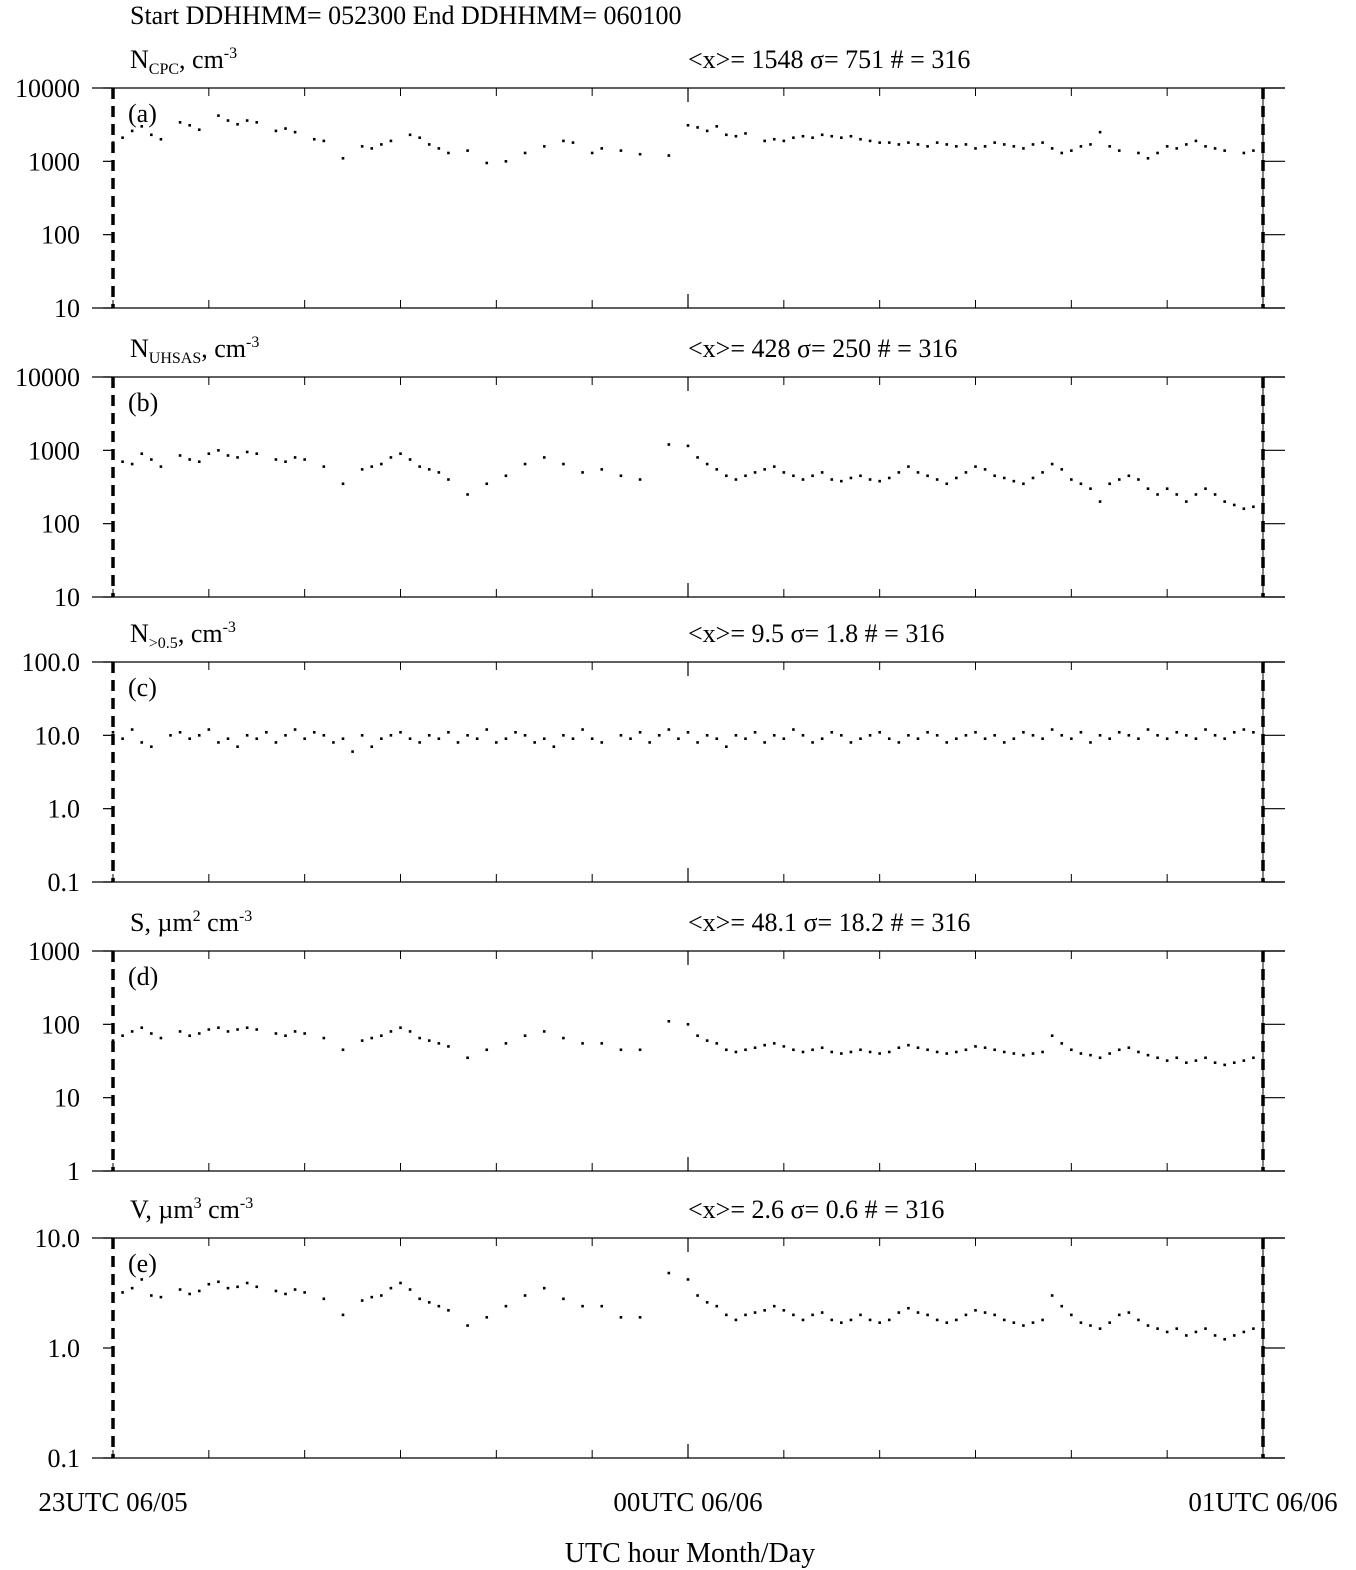  What do you see at coordinates (60, 524) in the screenshot?
I see `y-tick-label: 100` at bounding box center [60, 524].